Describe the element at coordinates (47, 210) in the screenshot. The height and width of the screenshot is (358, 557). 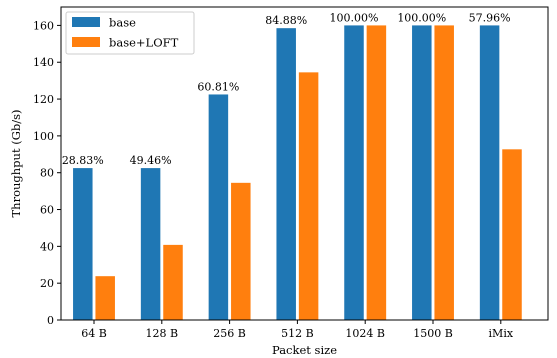
I see `y-tick-label-60: 60` at that location.